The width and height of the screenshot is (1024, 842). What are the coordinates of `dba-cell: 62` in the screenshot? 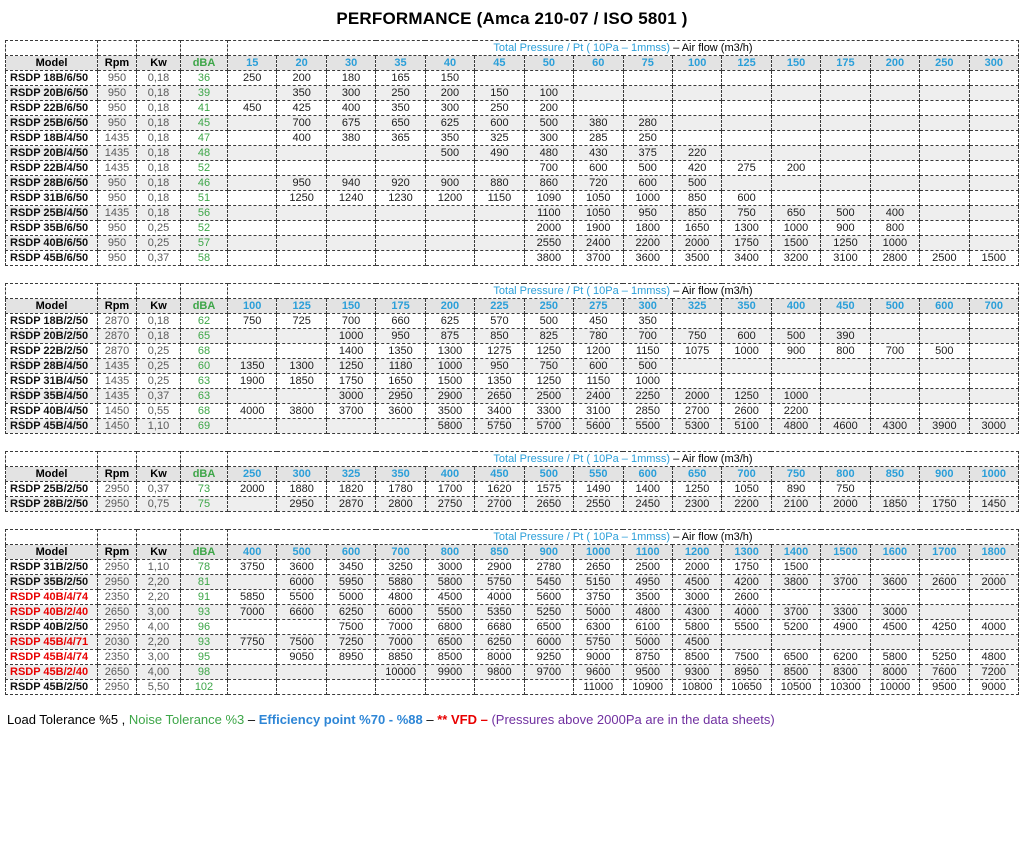 It's located at (204, 321).